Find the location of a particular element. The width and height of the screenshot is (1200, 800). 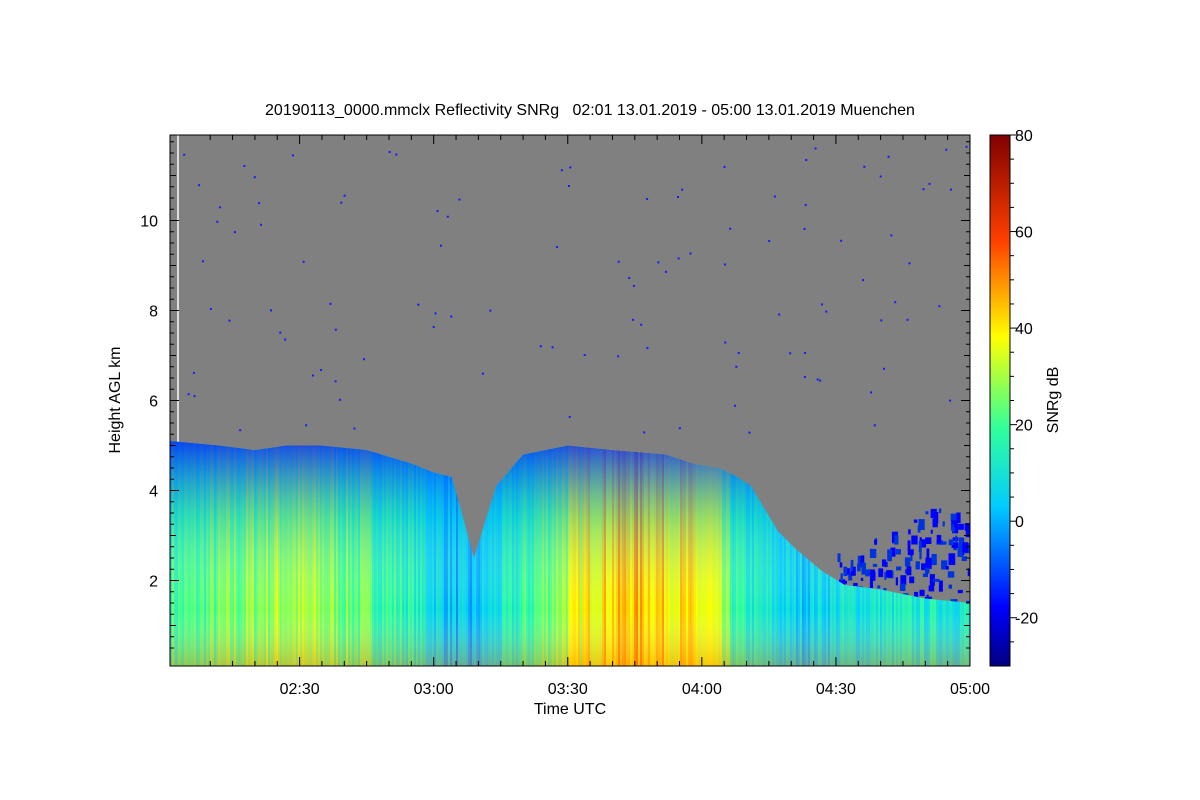

colorbar-axis: -20 0 20 40 60 80 is located at coordinates (1024, 385).